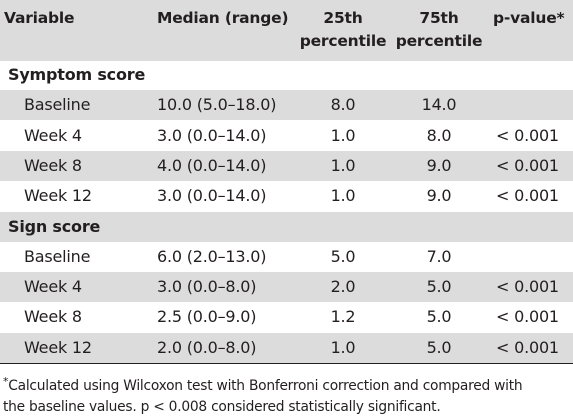 Image resolution: width=573 pixels, height=418 pixels. What do you see at coordinates (439, 135) in the screenshot?
I see `cell-p75: 8.0` at bounding box center [439, 135].